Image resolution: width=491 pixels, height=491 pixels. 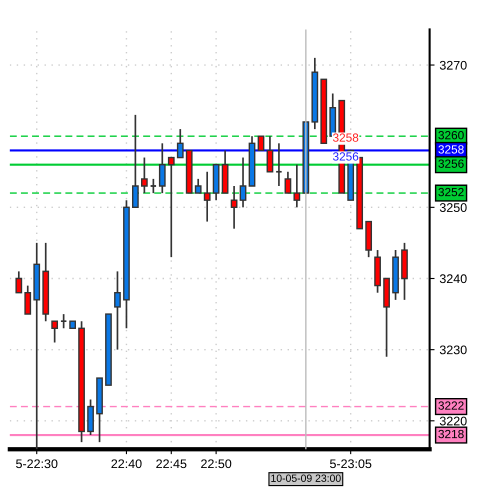 What do you see at coordinates (345, 137) in the screenshot?
I see `annotation: 3258` at bounding box center [345, 137].